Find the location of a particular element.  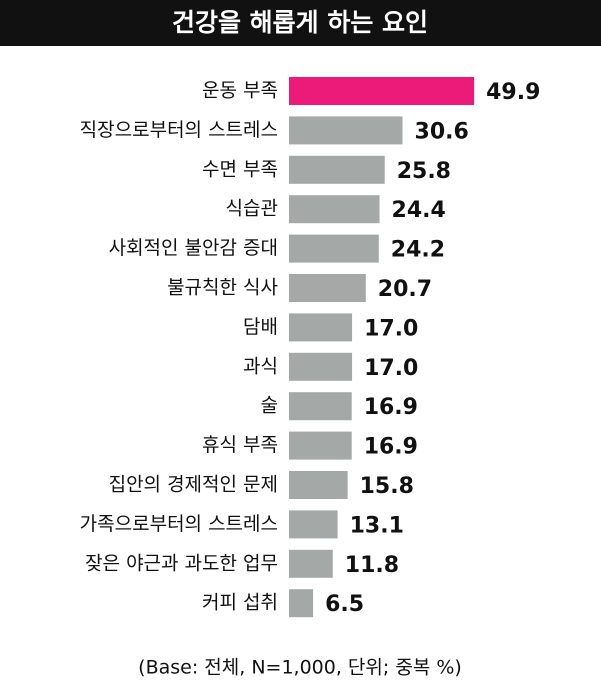

category-label: 수면 부족 is located at coordinates (240, 169).